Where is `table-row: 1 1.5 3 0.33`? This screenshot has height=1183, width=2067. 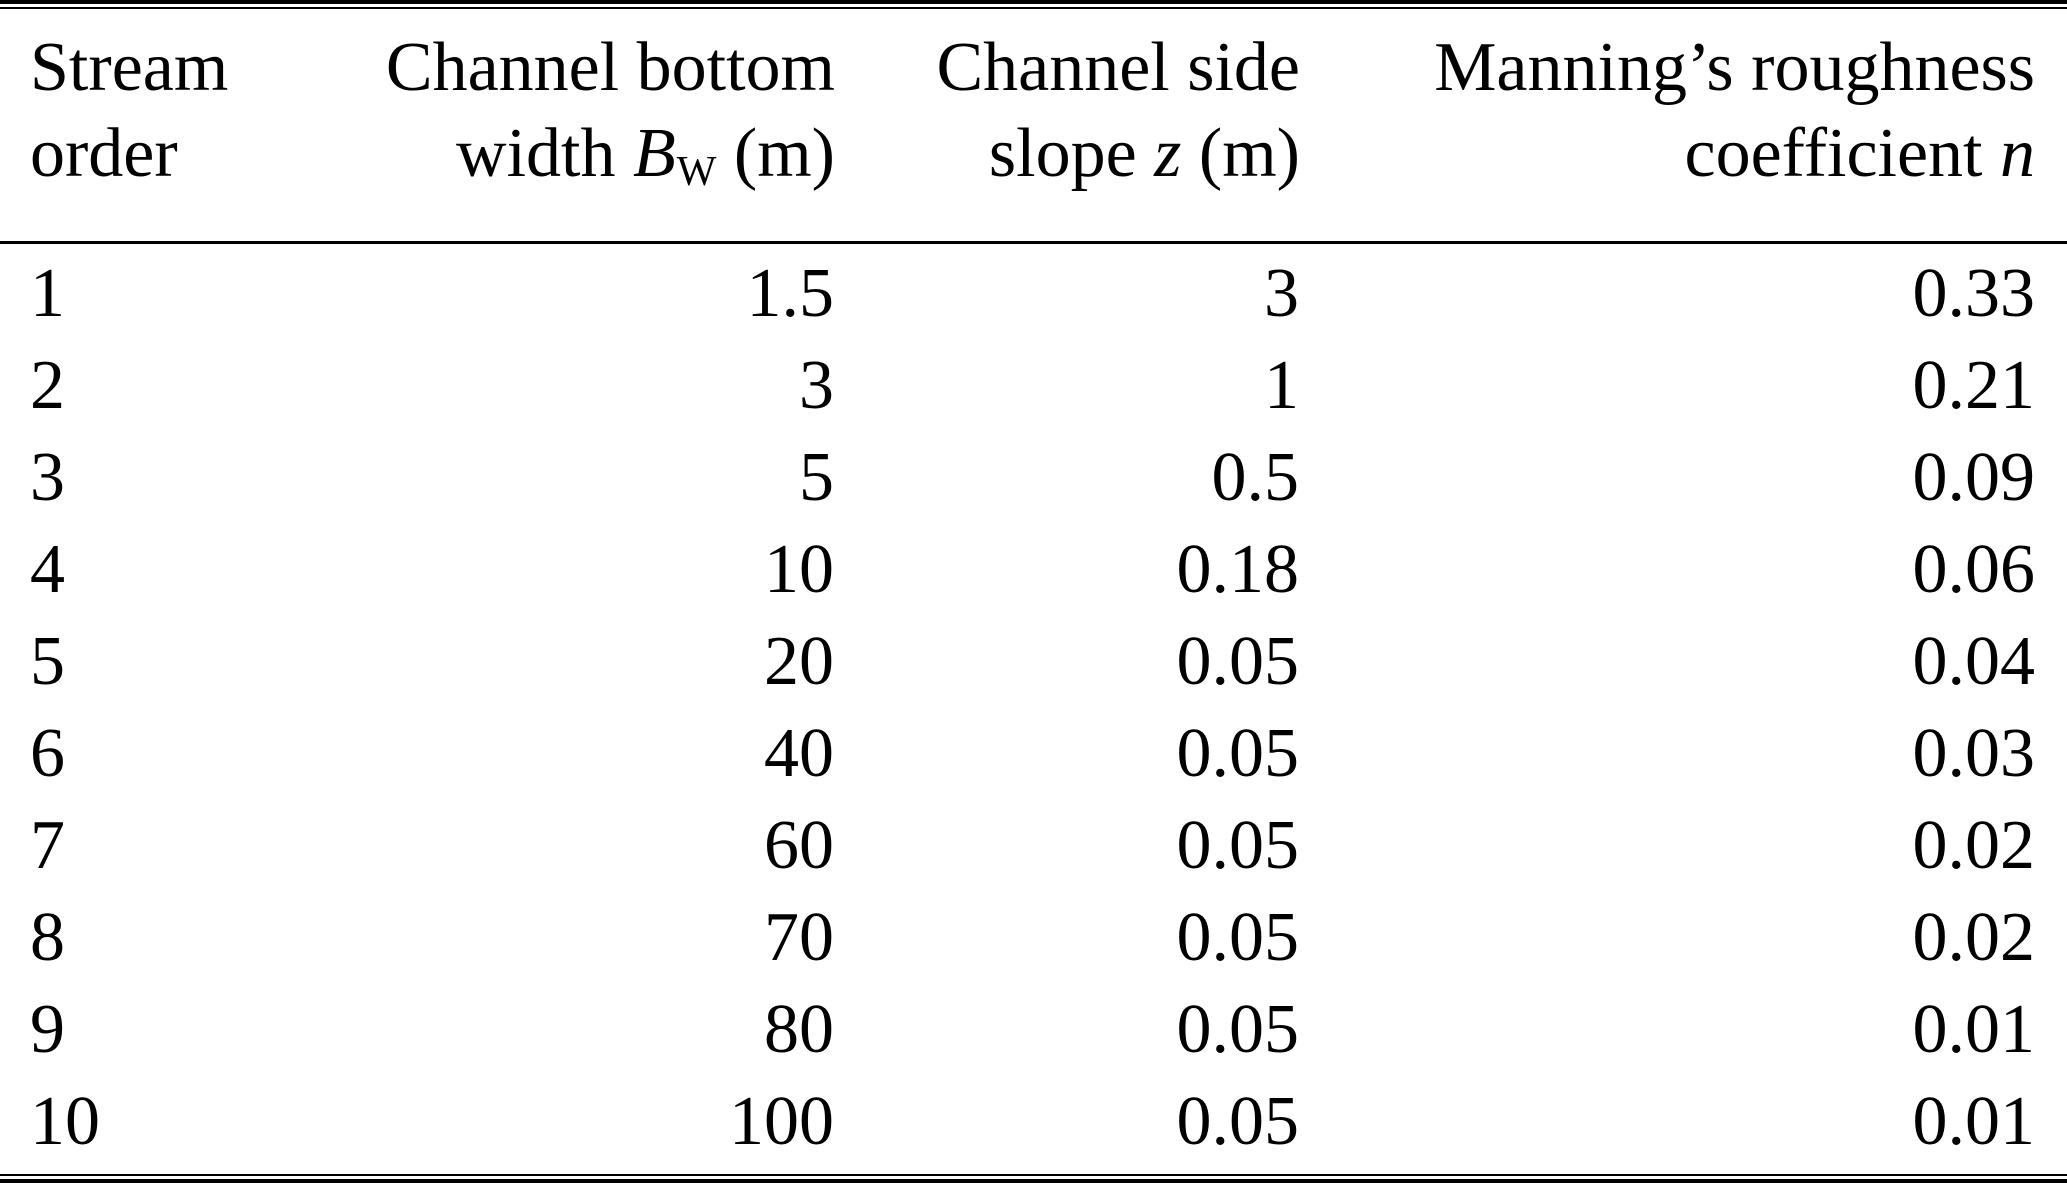 table-row: 1 1.5 3 0.33 is located at coordinates (1033, 292).